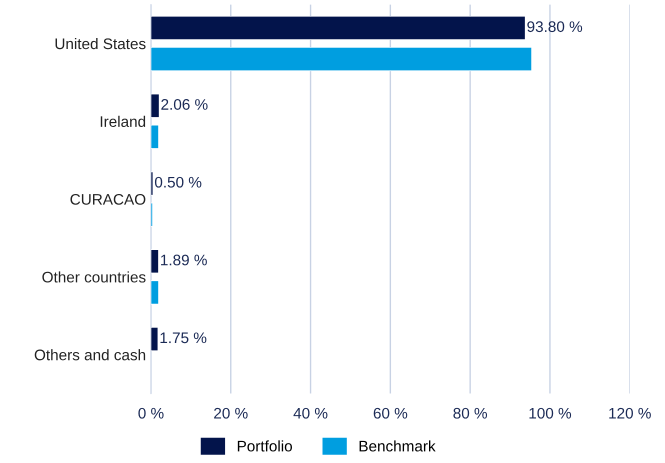 This screenshot has width=665, height=463. Describe the element at coordinates (183, 338) in the screenshot. I see `data-label: 1.75 %` at that location.